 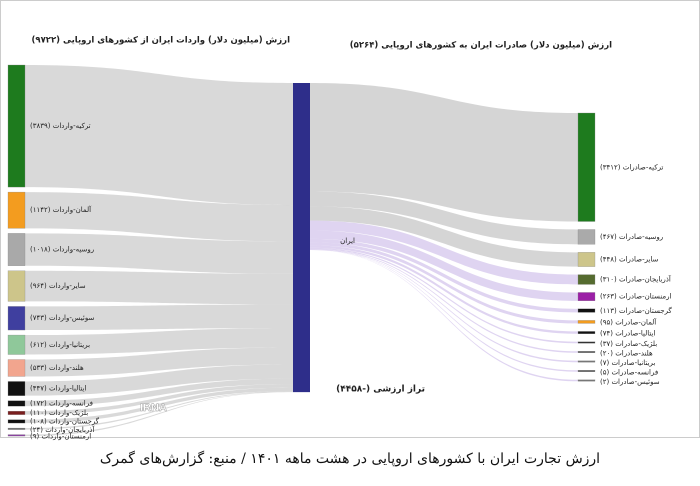 What do you see at coordinates (629, 372) in the screenshot?
I see `export-label: فرانسه-صادرات (۵)` at bounding box center [629, 372].